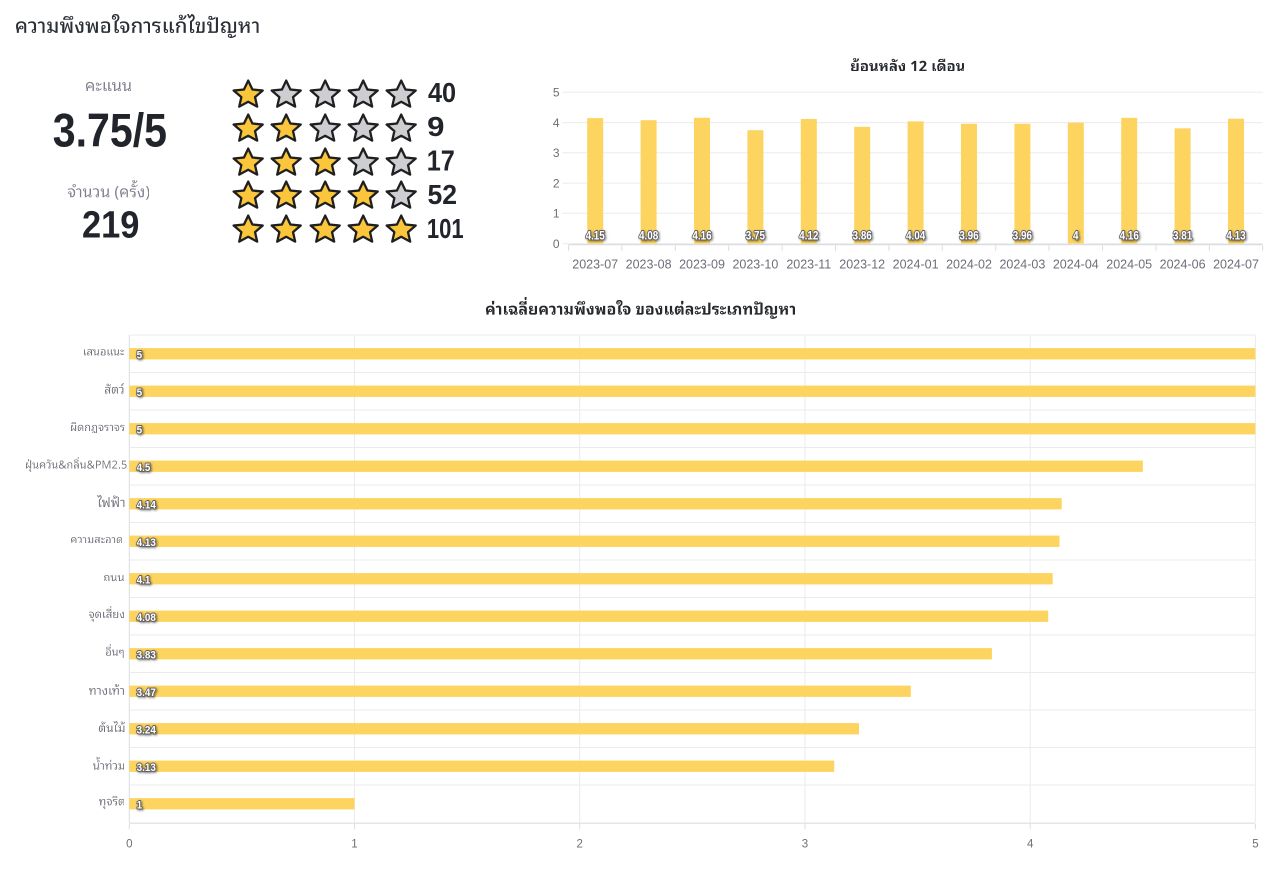 The height and width of the screenshot is (869, 1277). What do you see at coordinates (755, 236) in the screenshot?
I see `svg-text: 3.75` at bounding box center [755, 236].